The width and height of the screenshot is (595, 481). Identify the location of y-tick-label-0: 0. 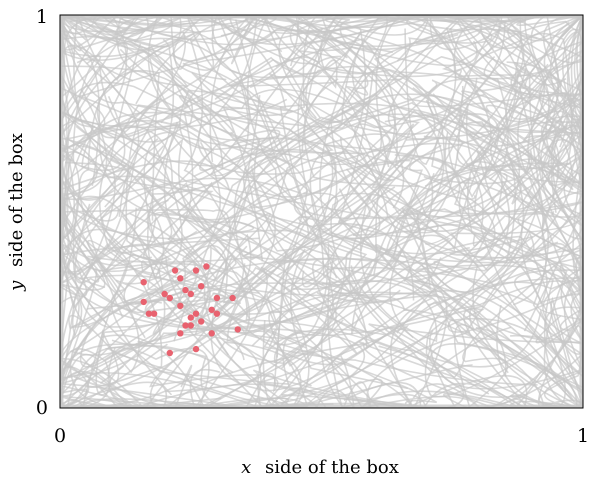
(42, 408).